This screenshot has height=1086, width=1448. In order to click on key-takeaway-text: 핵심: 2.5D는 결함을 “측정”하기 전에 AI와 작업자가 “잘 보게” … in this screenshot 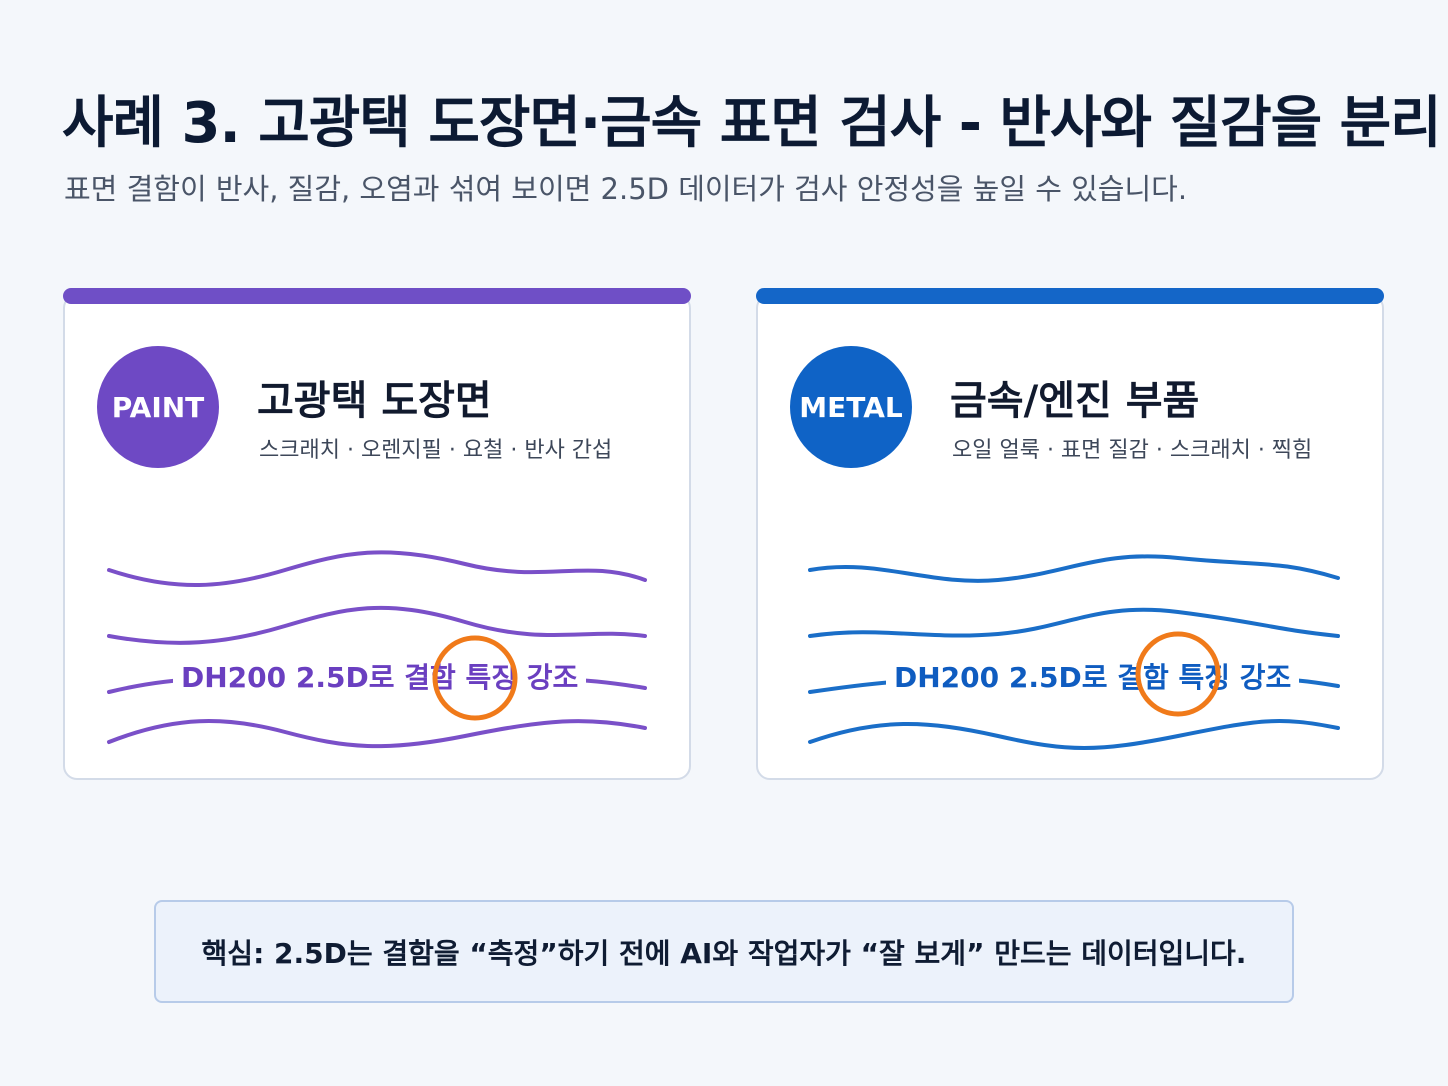, I will do `click(724, 953)`.